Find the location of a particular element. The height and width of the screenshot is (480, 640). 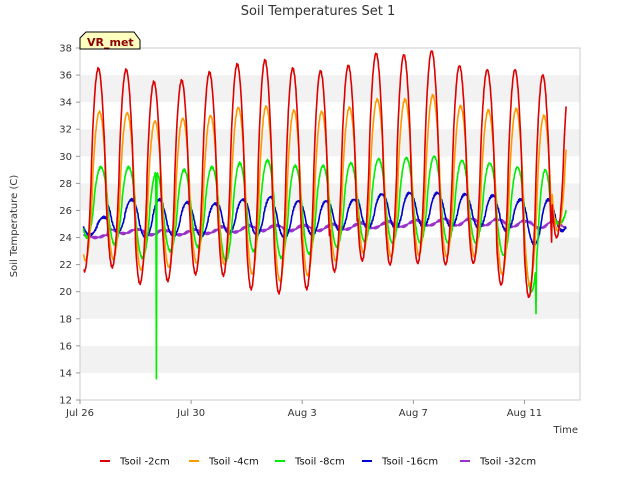

x-axis-label: Time is located at coordinates (565, 430).